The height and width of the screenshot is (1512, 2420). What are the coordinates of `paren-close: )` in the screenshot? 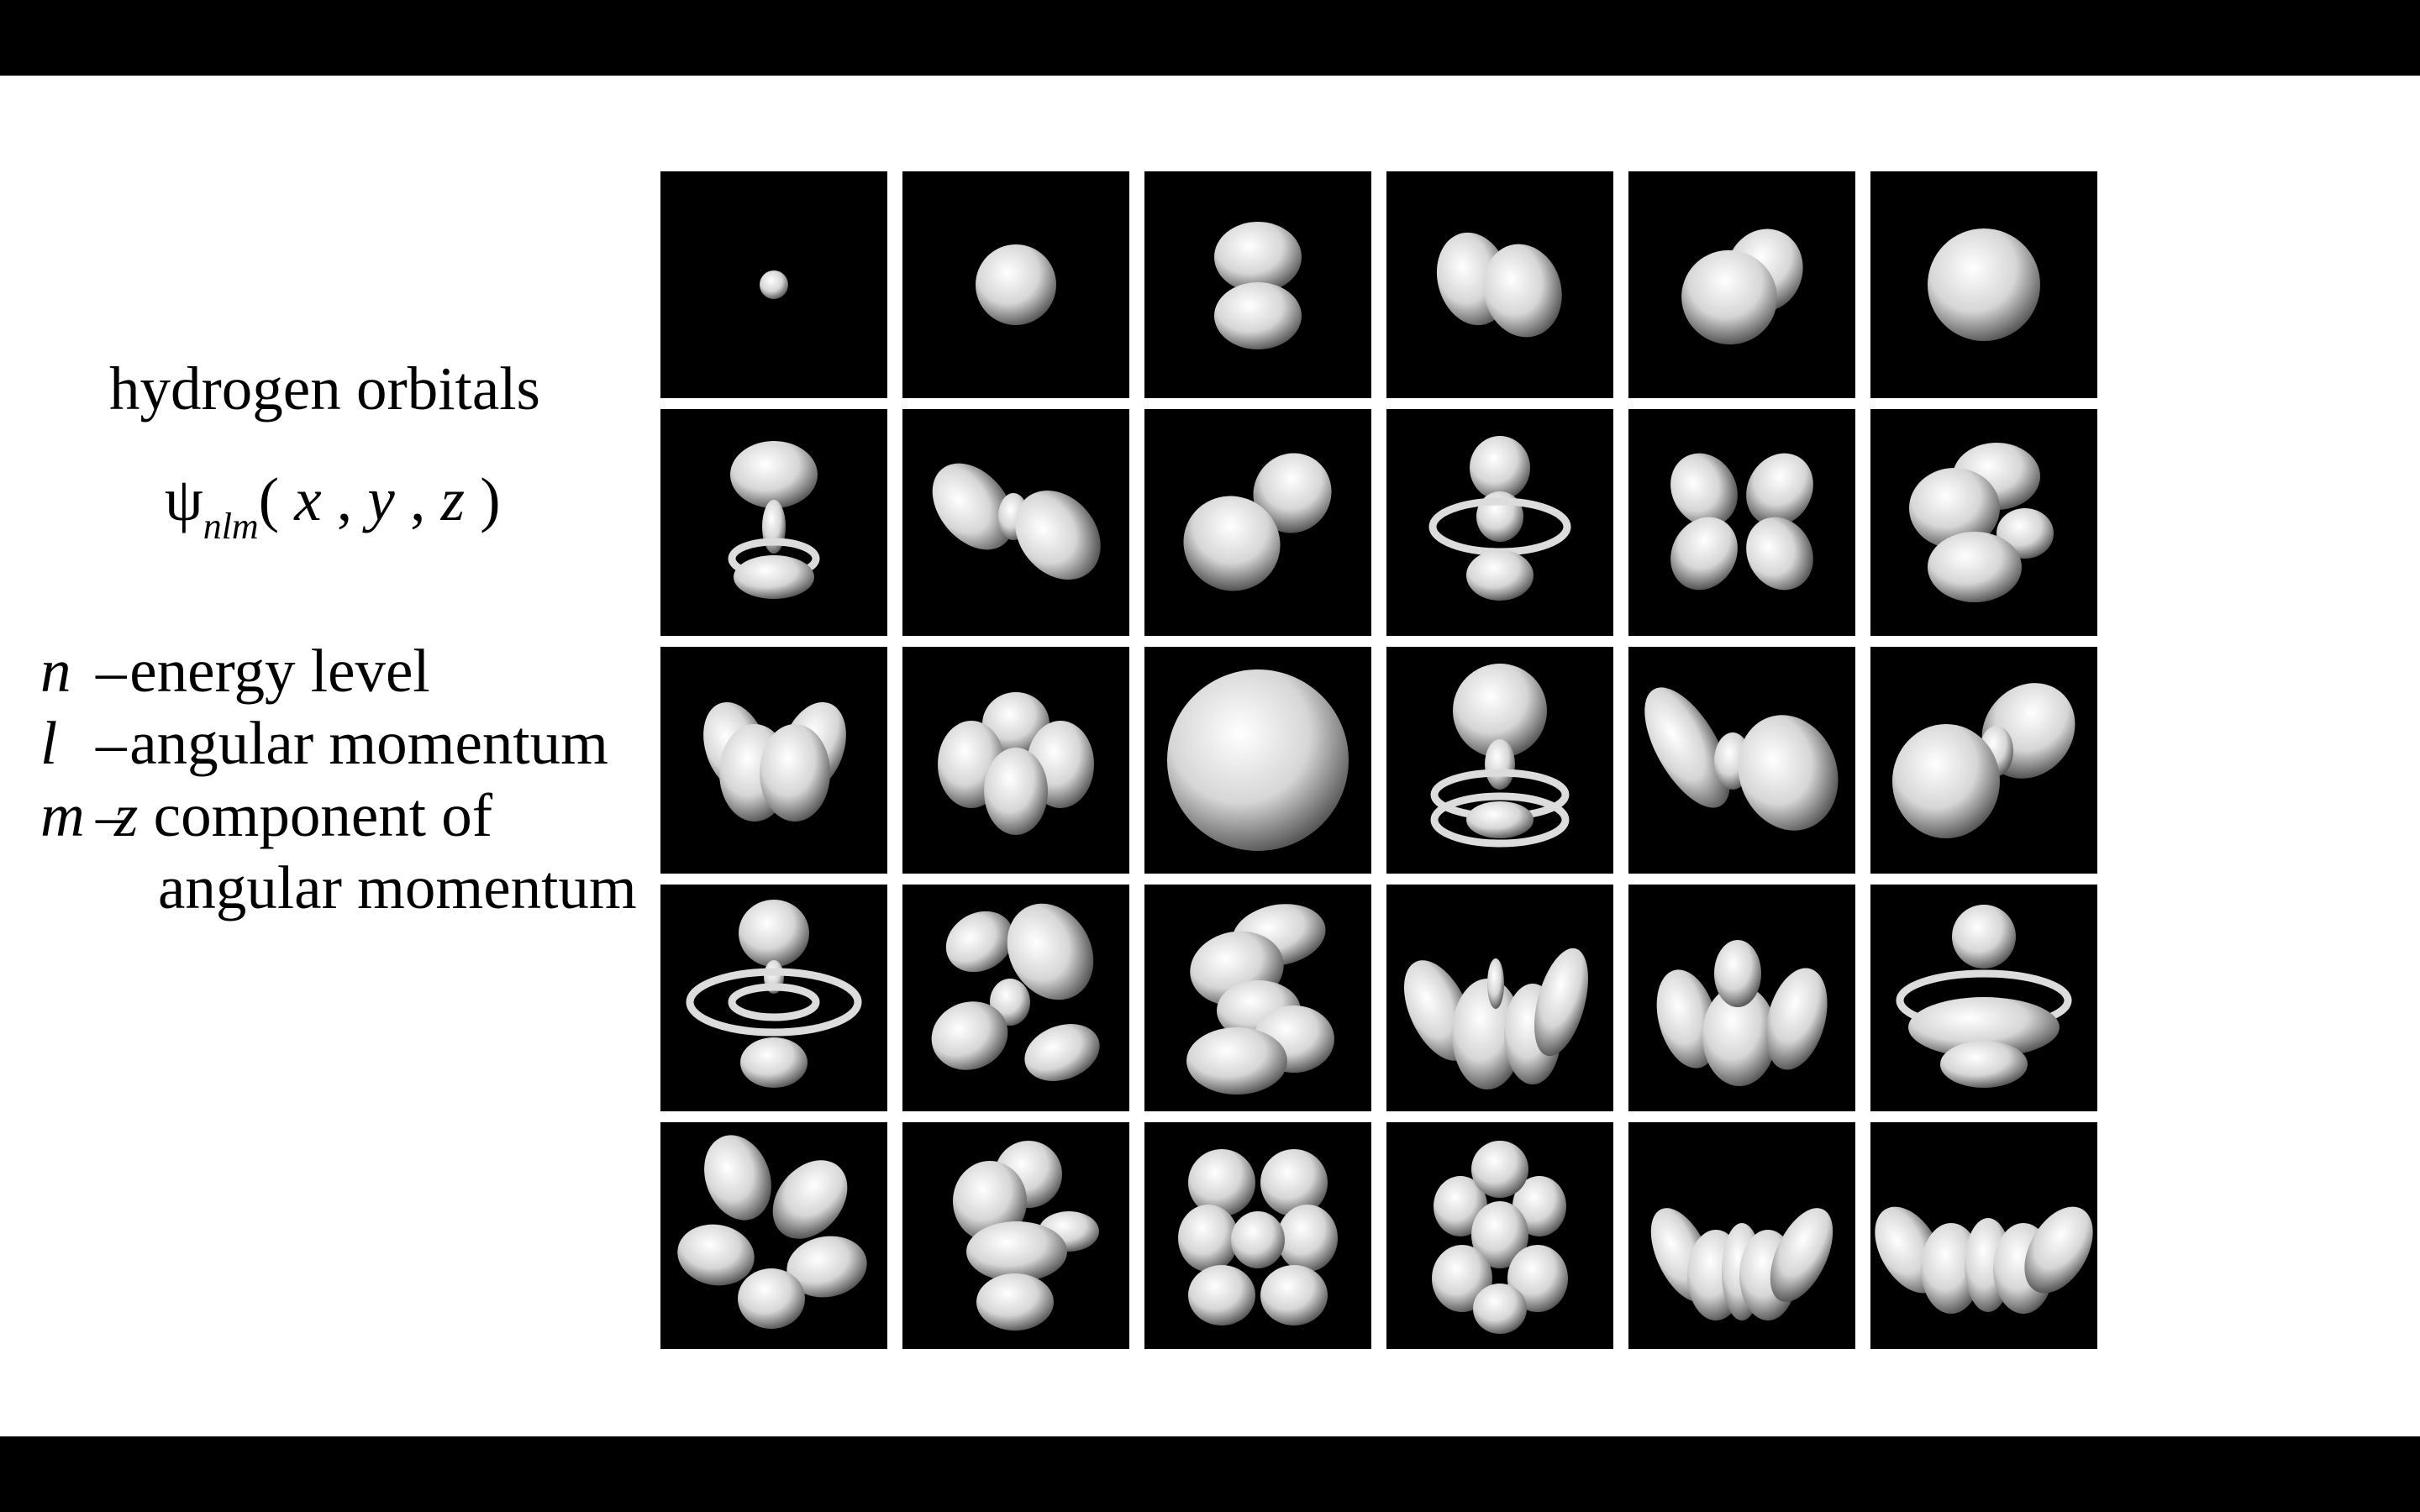 It's located at (490, 499).